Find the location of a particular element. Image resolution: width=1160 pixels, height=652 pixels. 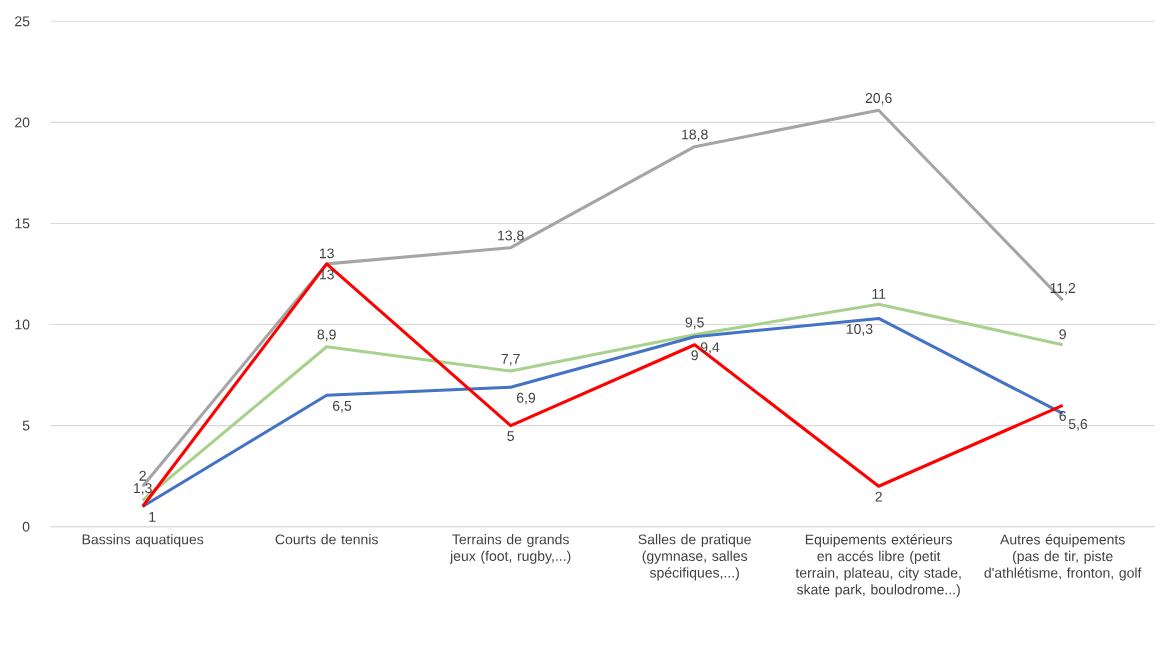

x-tick-label: Salles de pratique (gymnase, salles spécifiques,...) is located at coordinates (694, 557).